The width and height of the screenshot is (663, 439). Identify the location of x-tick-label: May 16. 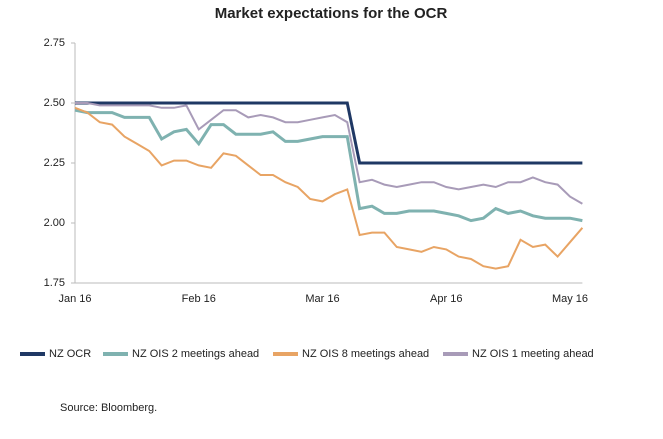
(570, 299).